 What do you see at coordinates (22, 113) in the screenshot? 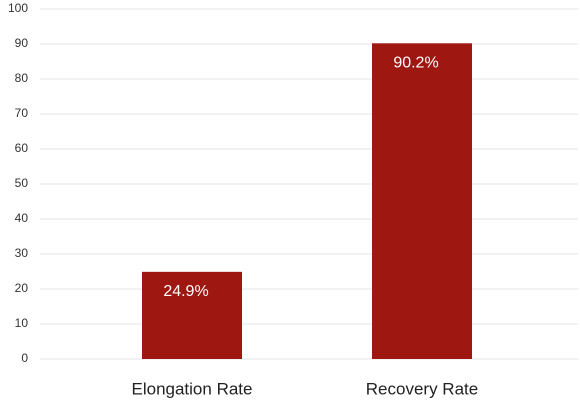
I see `y-tick-label: 70` at bounding box center [22, 113].